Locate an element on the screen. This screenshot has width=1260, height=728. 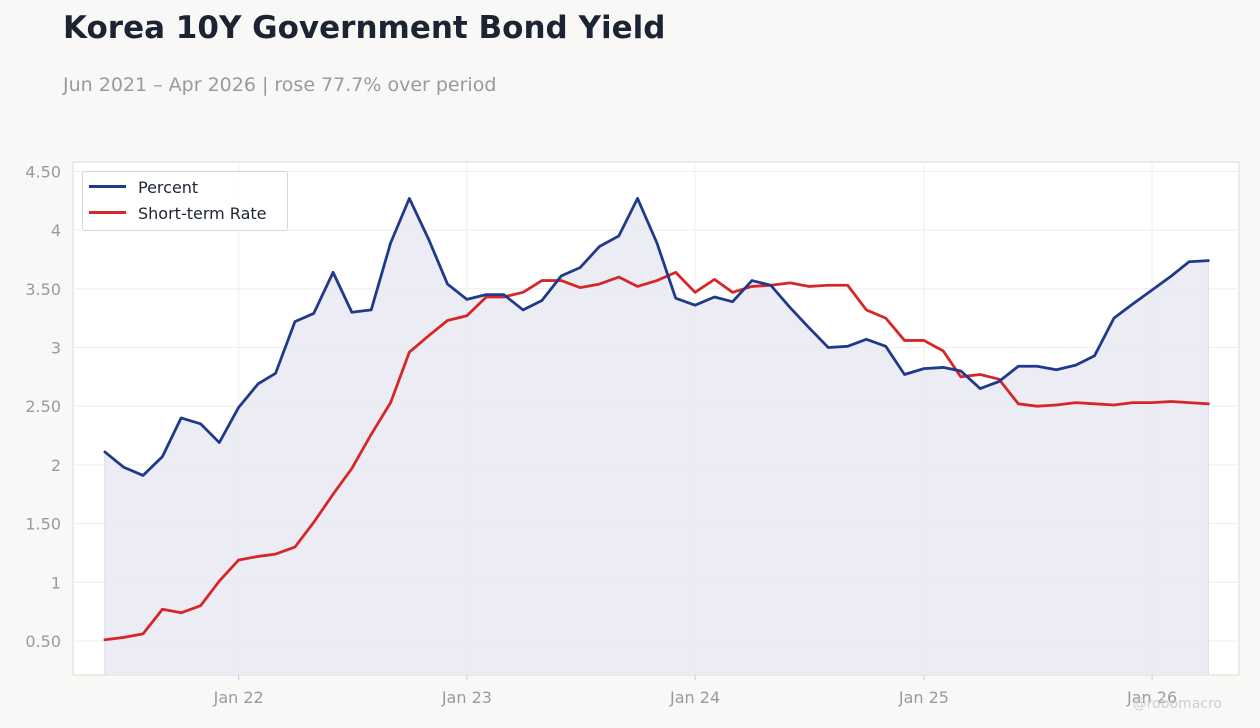
y-tick-label: 2.50 is located at coordinates (43, 406).